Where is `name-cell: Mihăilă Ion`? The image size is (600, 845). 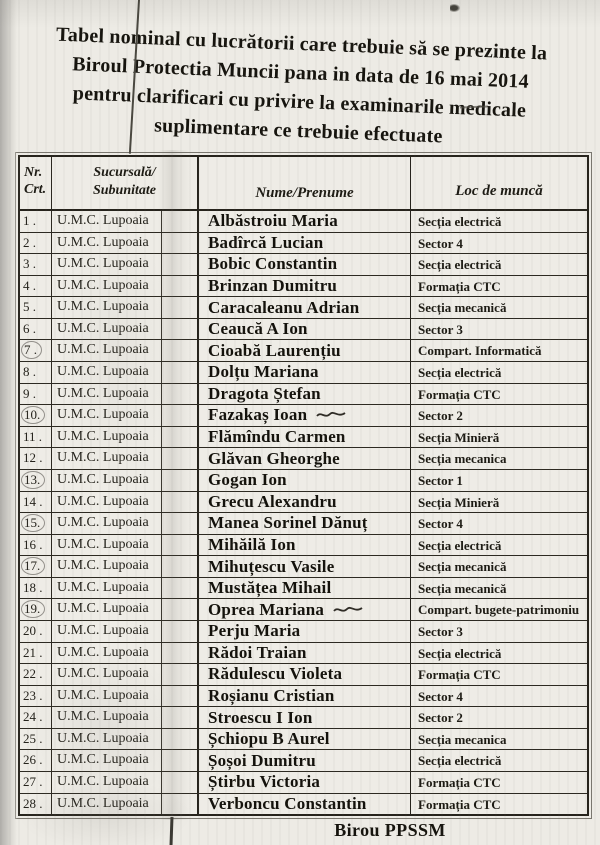
name-cell: Mihăilă Ion is located at coordinates (305, 545).